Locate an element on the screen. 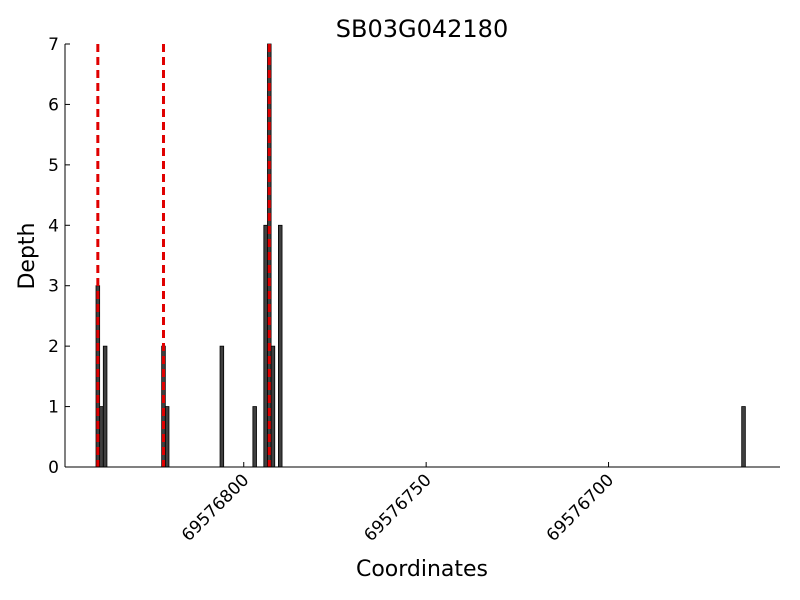  y-axis-label: Depth is located at coordinates (27, 255).